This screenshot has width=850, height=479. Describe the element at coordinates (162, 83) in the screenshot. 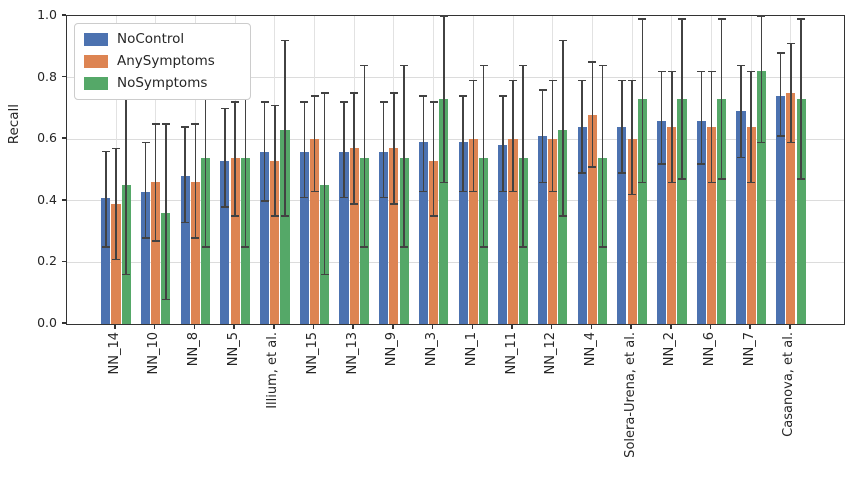

I see `legend-item: NoSymptoms` at that location.